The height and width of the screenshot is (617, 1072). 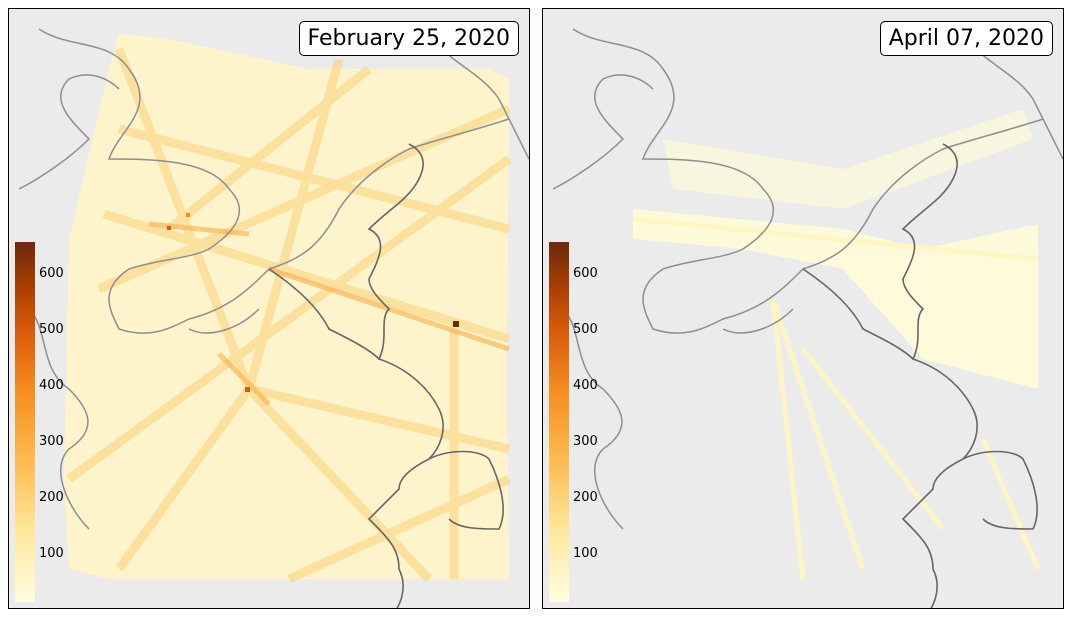 I want to click on hotspots, so click(x=313, y=302).